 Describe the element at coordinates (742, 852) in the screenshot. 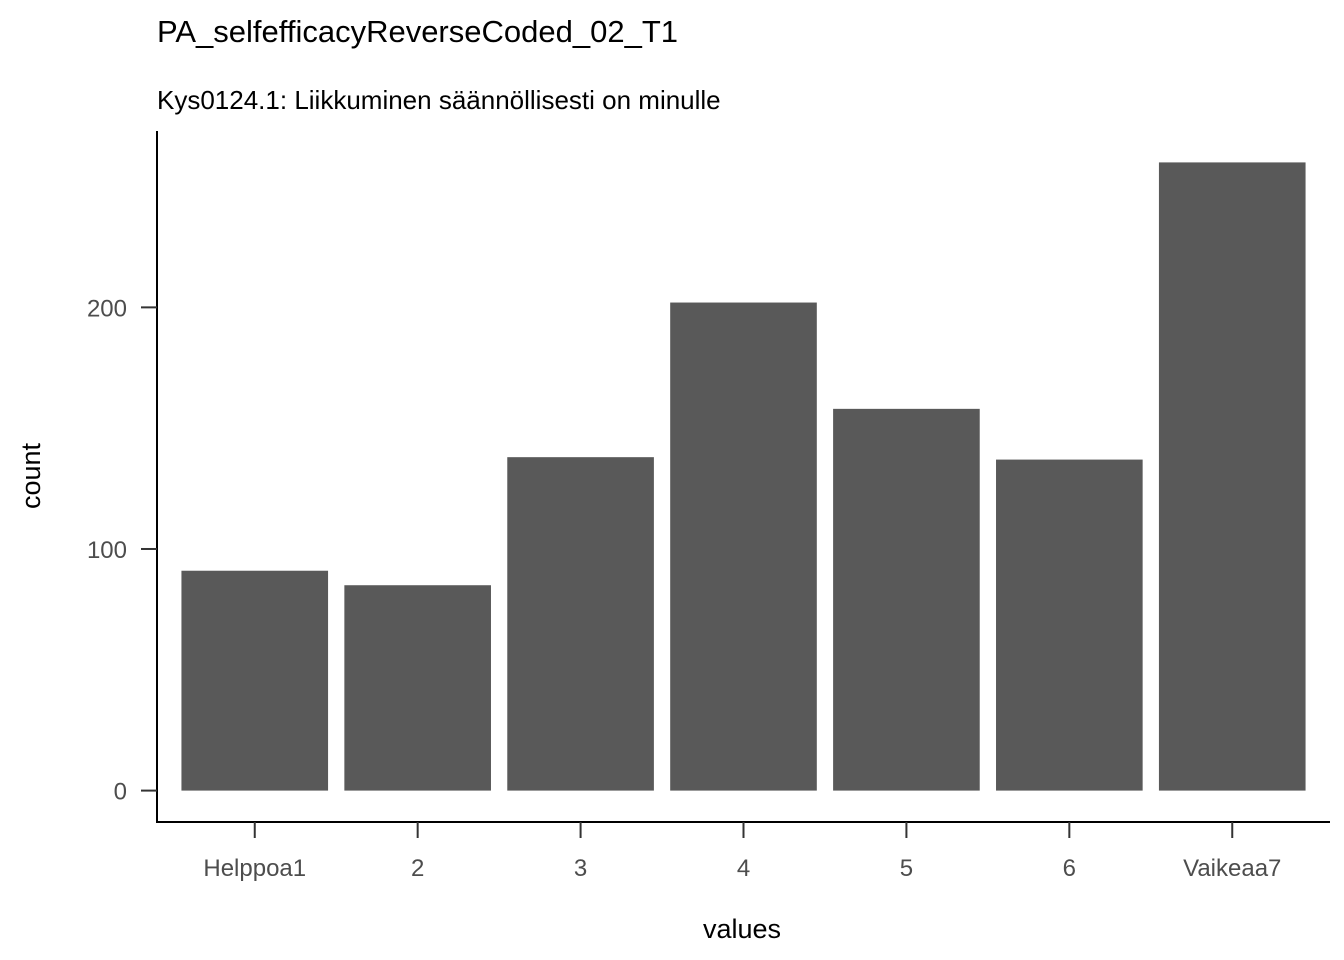

I see `x-axis-ticks: Helppoa1 2 3 4 5 6 Vaikeaa7` at that location.